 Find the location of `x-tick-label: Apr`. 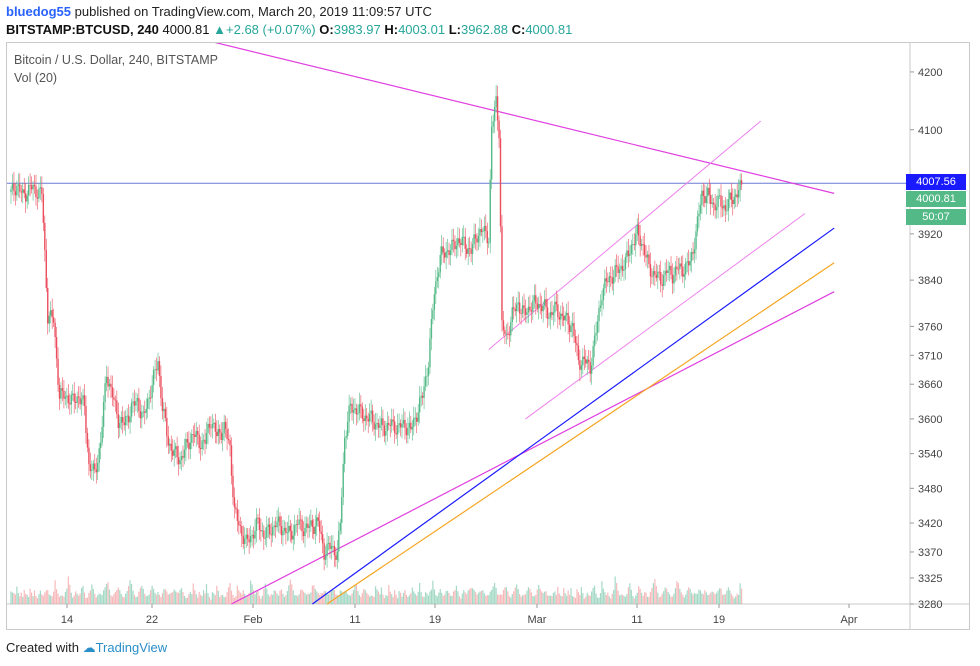

x-tick-label: Apr is located at coordinates (848, 620).